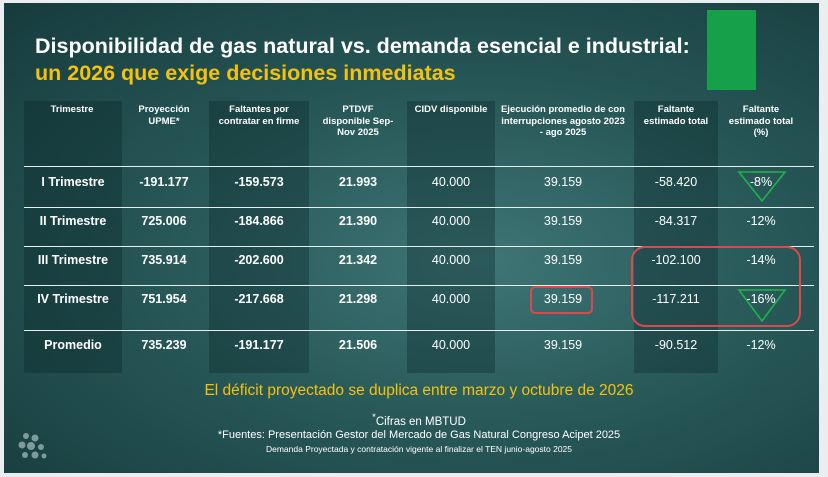  I want to click on cell-proyeccion: 751.954, so click(164, 299).